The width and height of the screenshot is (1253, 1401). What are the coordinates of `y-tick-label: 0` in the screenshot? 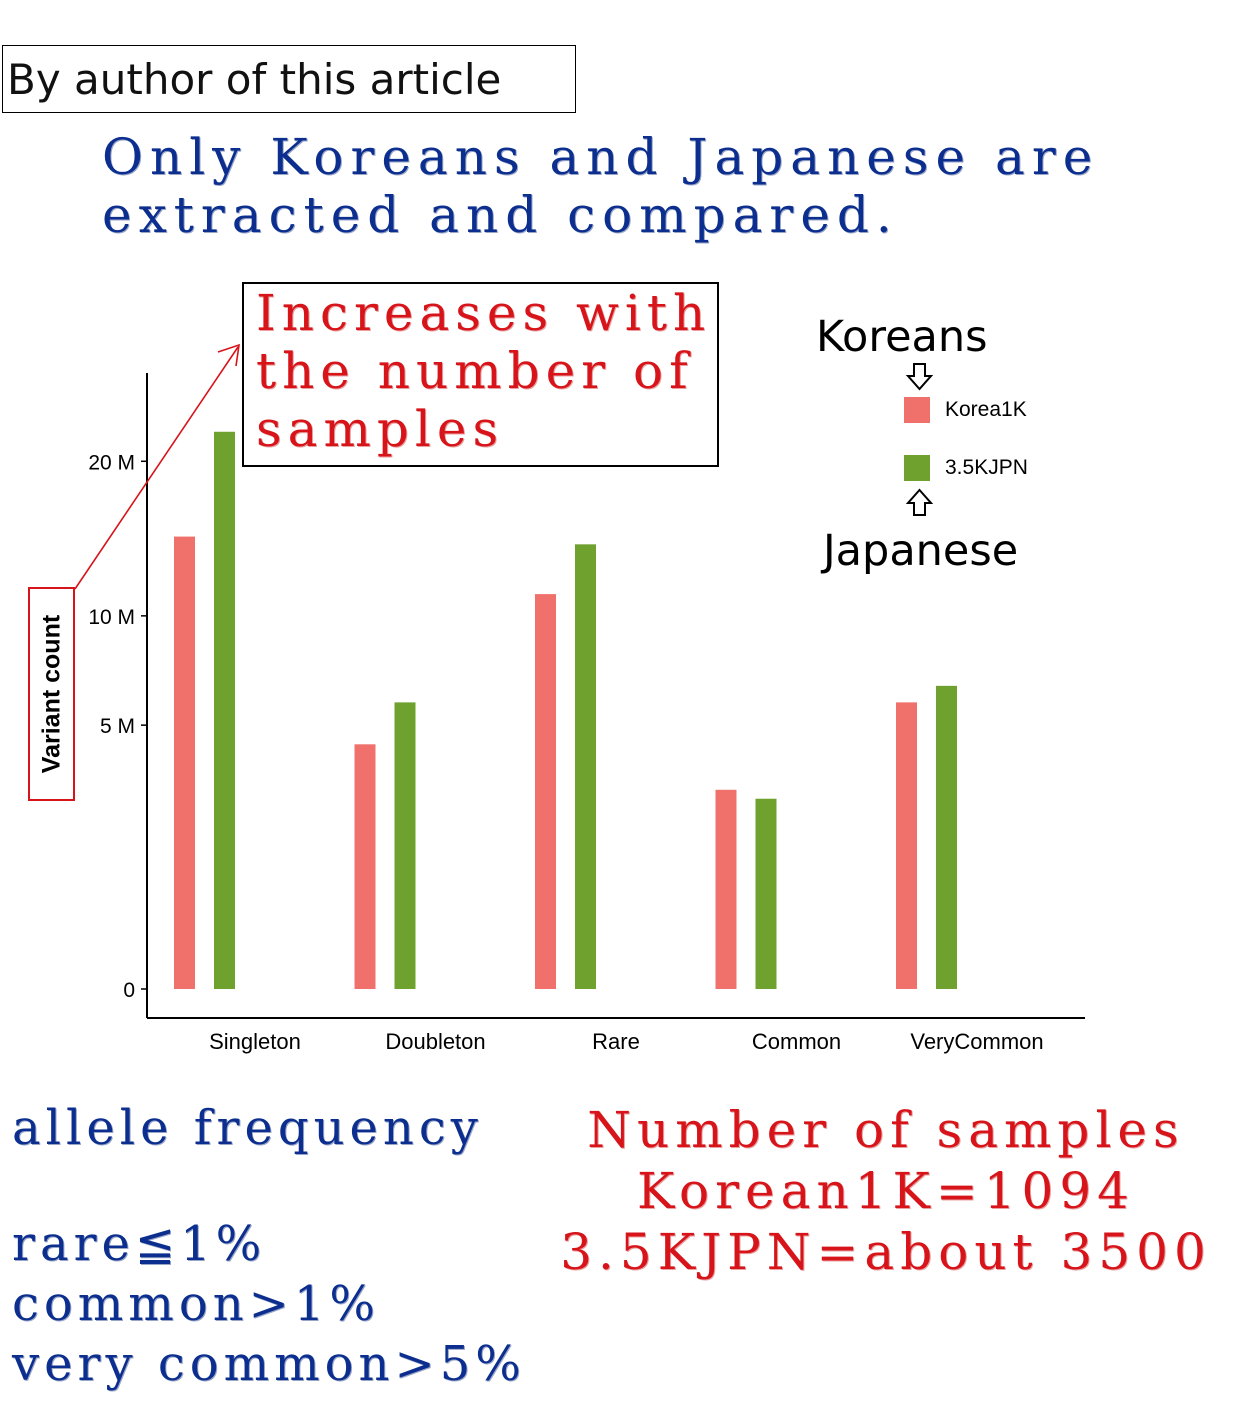 It's located at (129, 990).